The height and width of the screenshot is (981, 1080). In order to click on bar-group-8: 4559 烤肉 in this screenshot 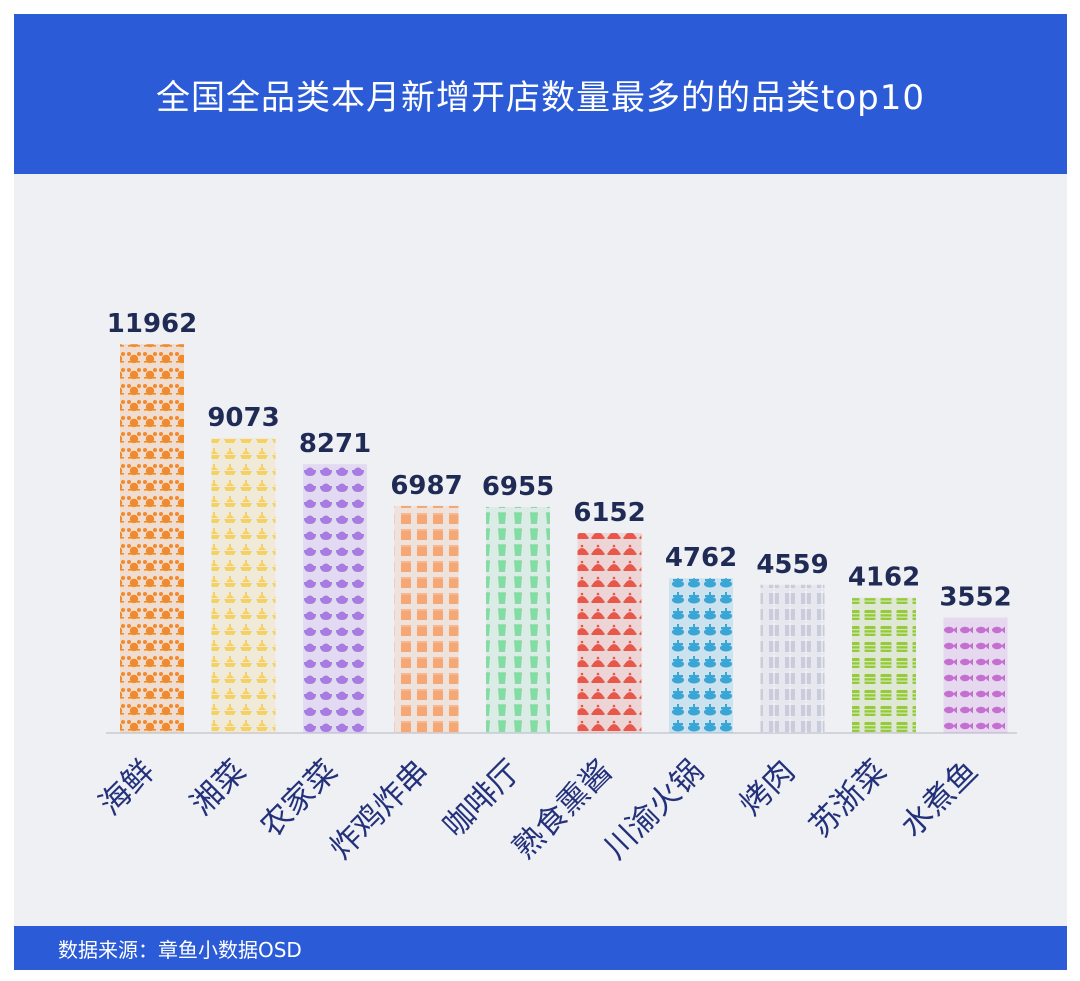, I will do `click(781, 686)`.